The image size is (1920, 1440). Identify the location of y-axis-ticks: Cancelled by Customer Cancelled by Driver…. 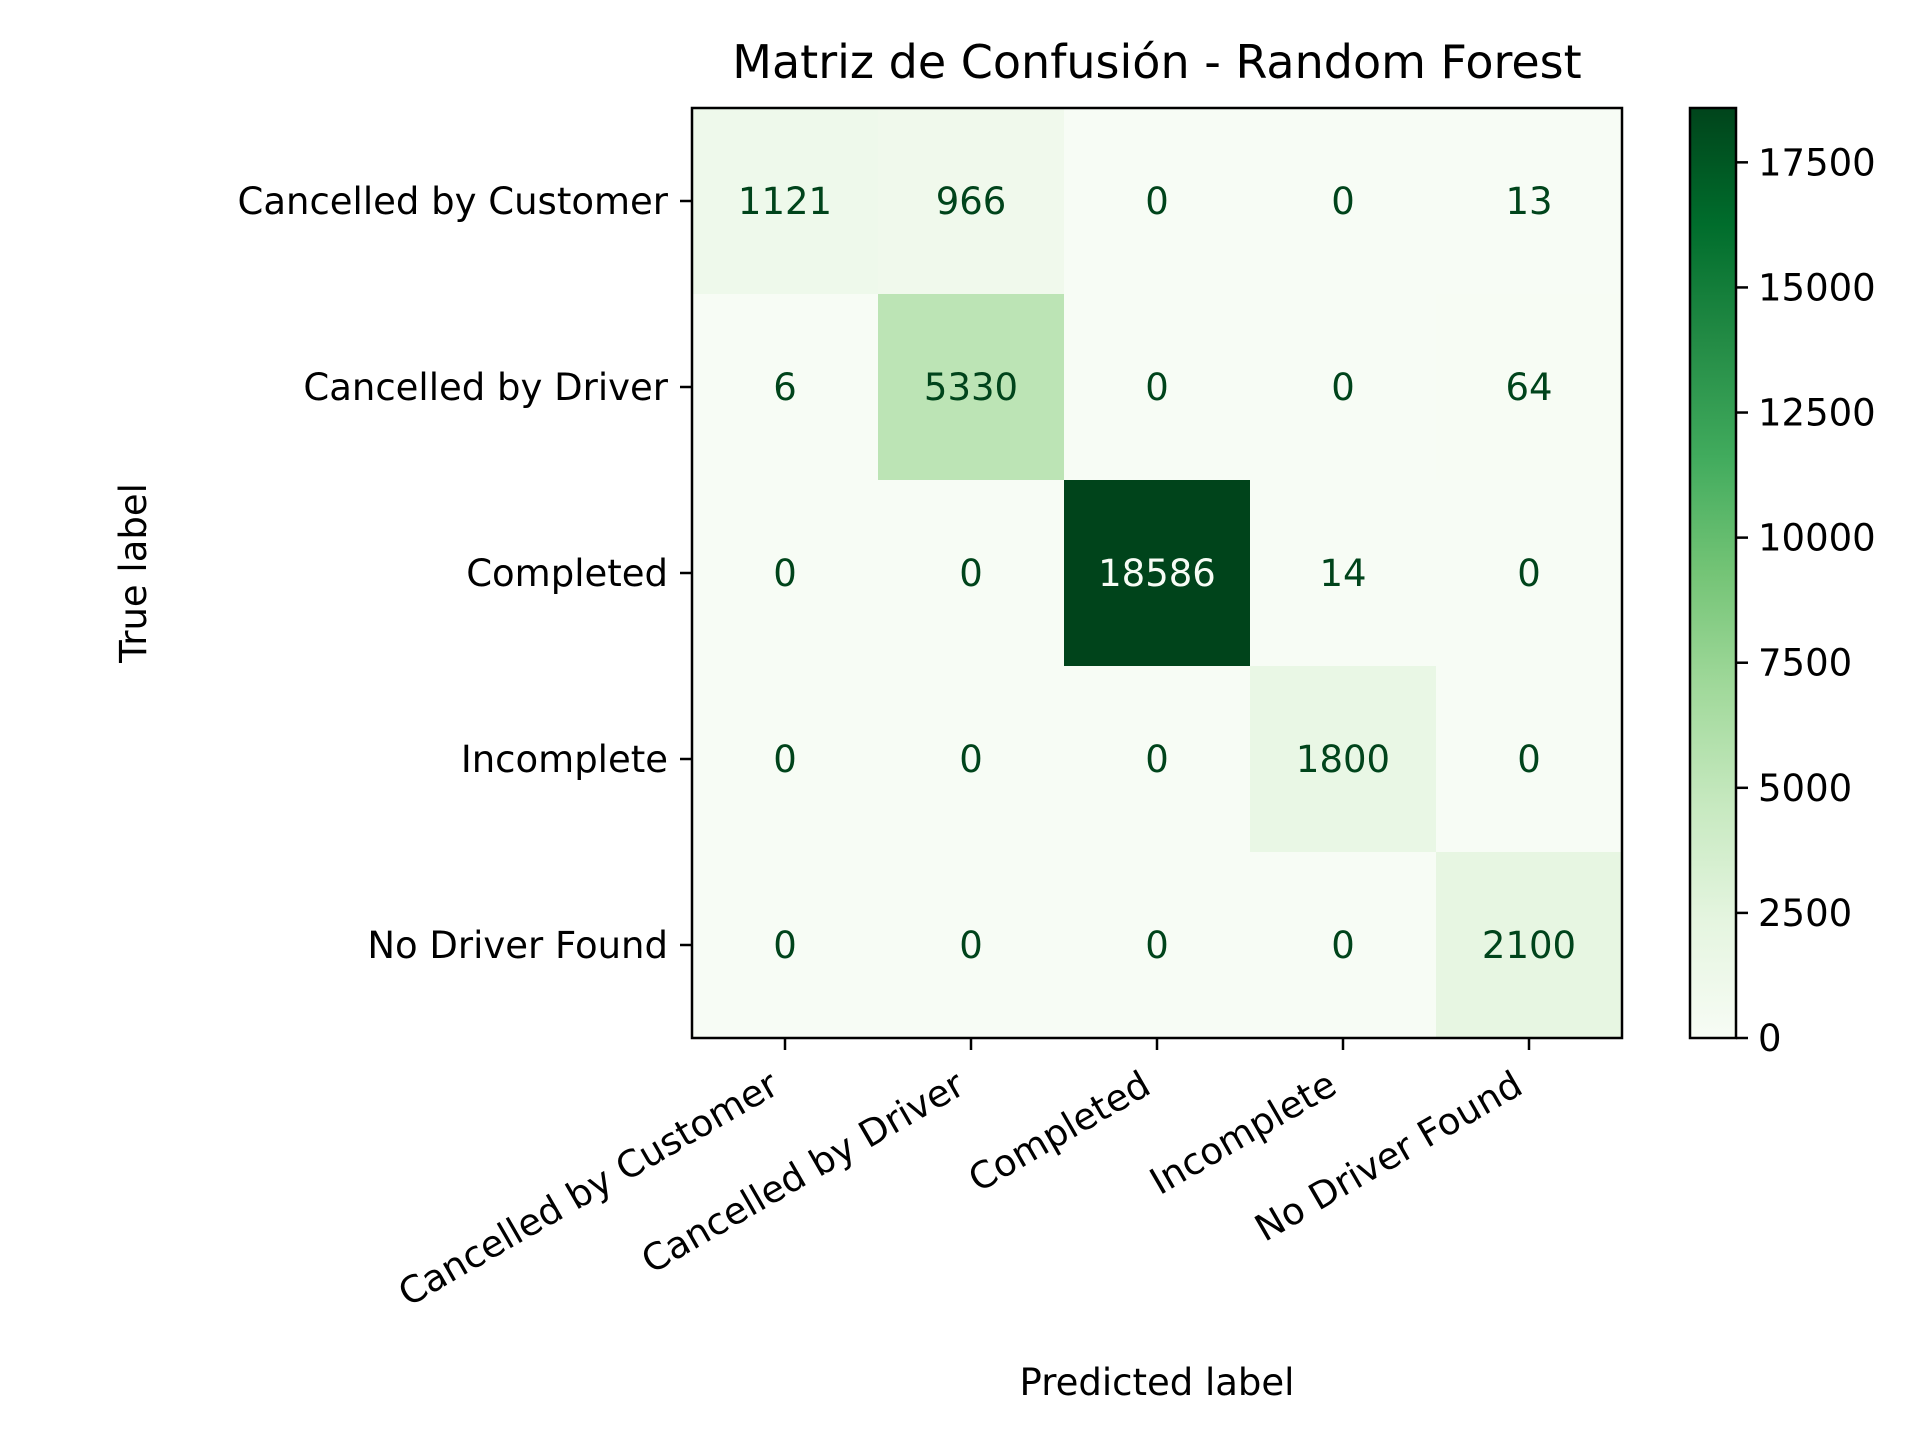
(464, 573).